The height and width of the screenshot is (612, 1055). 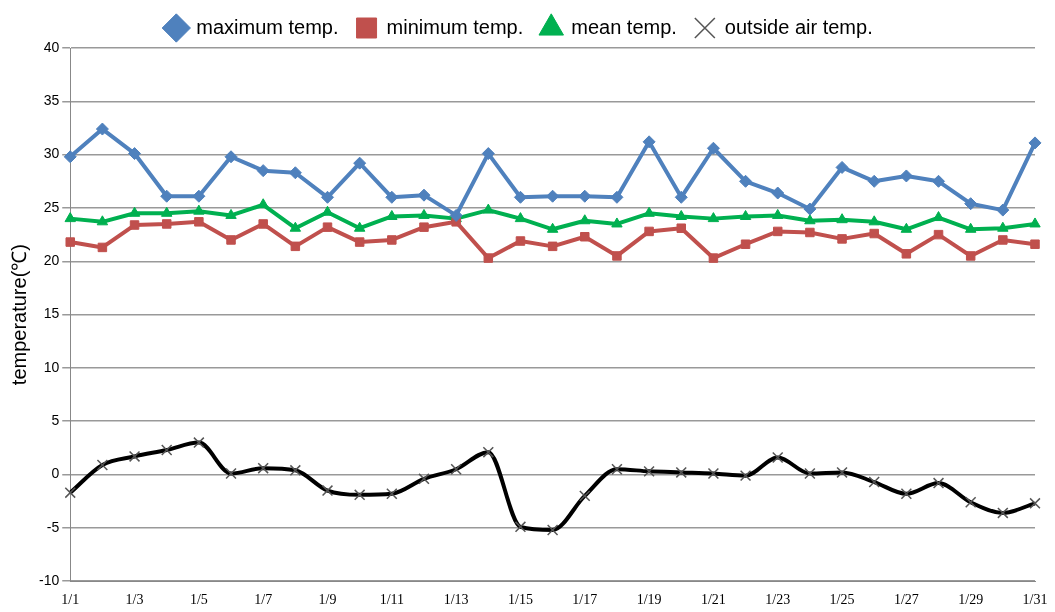 I want to click on x-tick-label: 1/7, so click(x=263, y=600).